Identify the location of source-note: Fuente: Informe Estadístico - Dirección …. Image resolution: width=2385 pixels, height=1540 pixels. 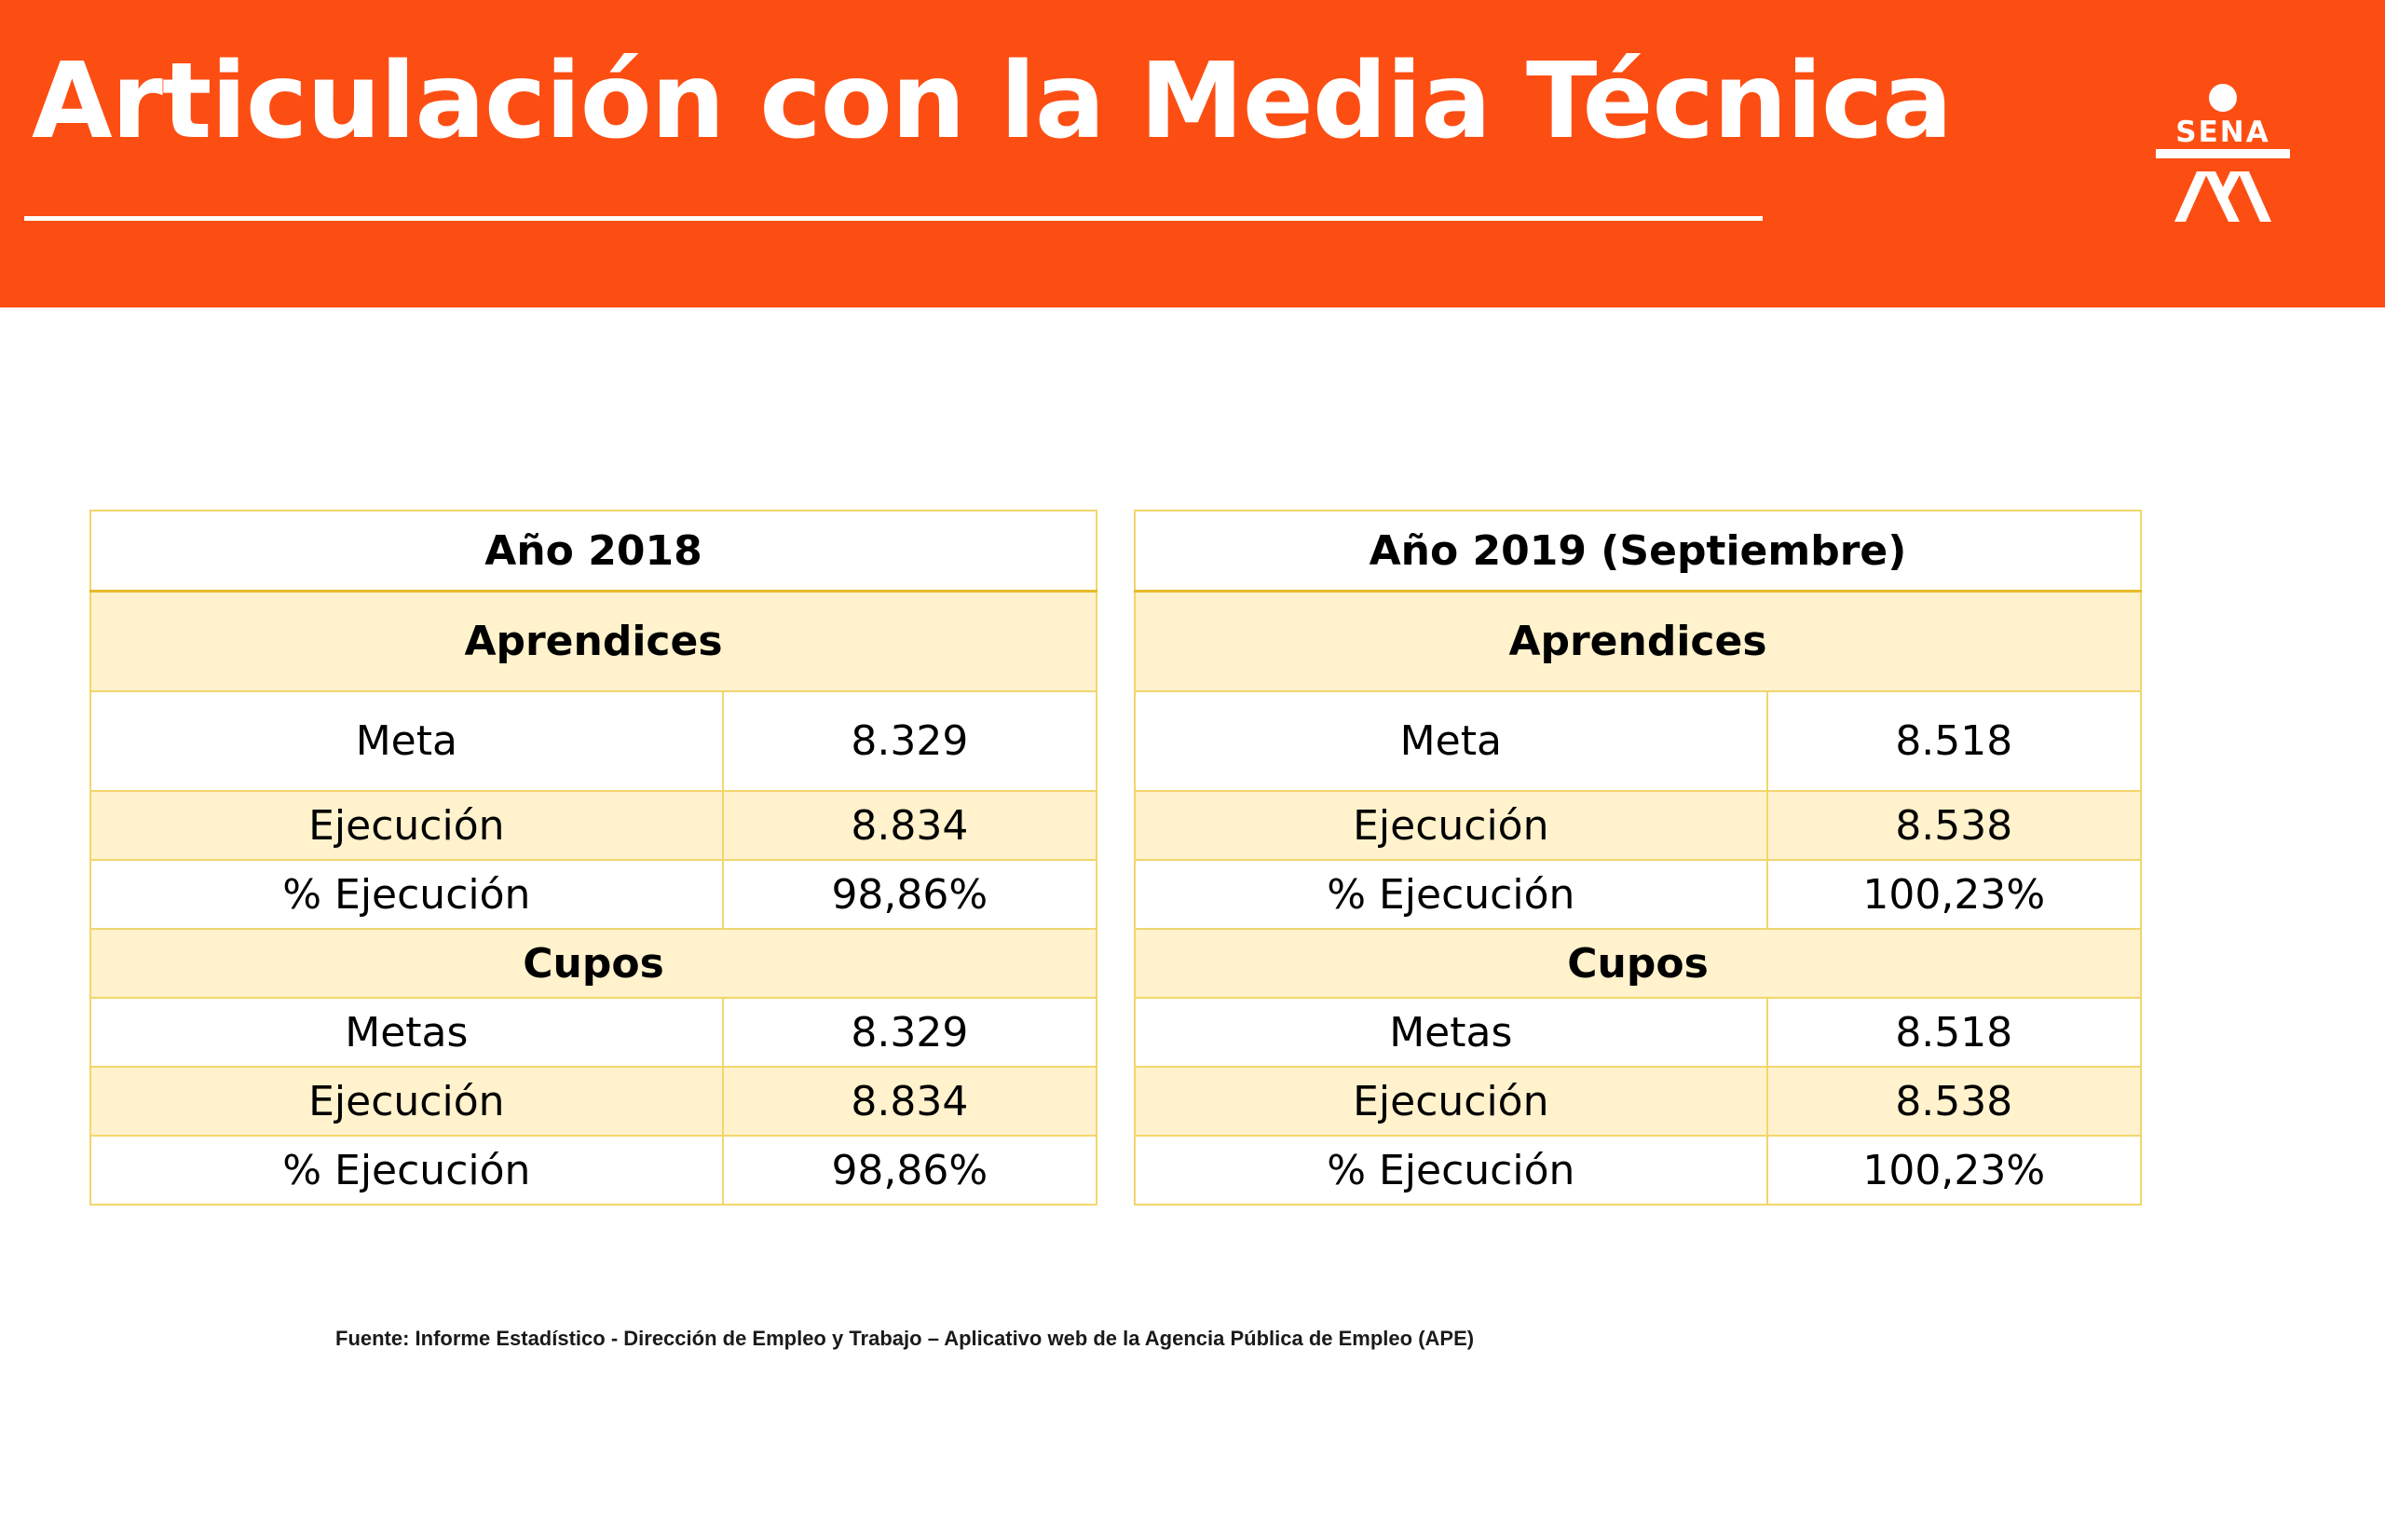
(905, 1338).